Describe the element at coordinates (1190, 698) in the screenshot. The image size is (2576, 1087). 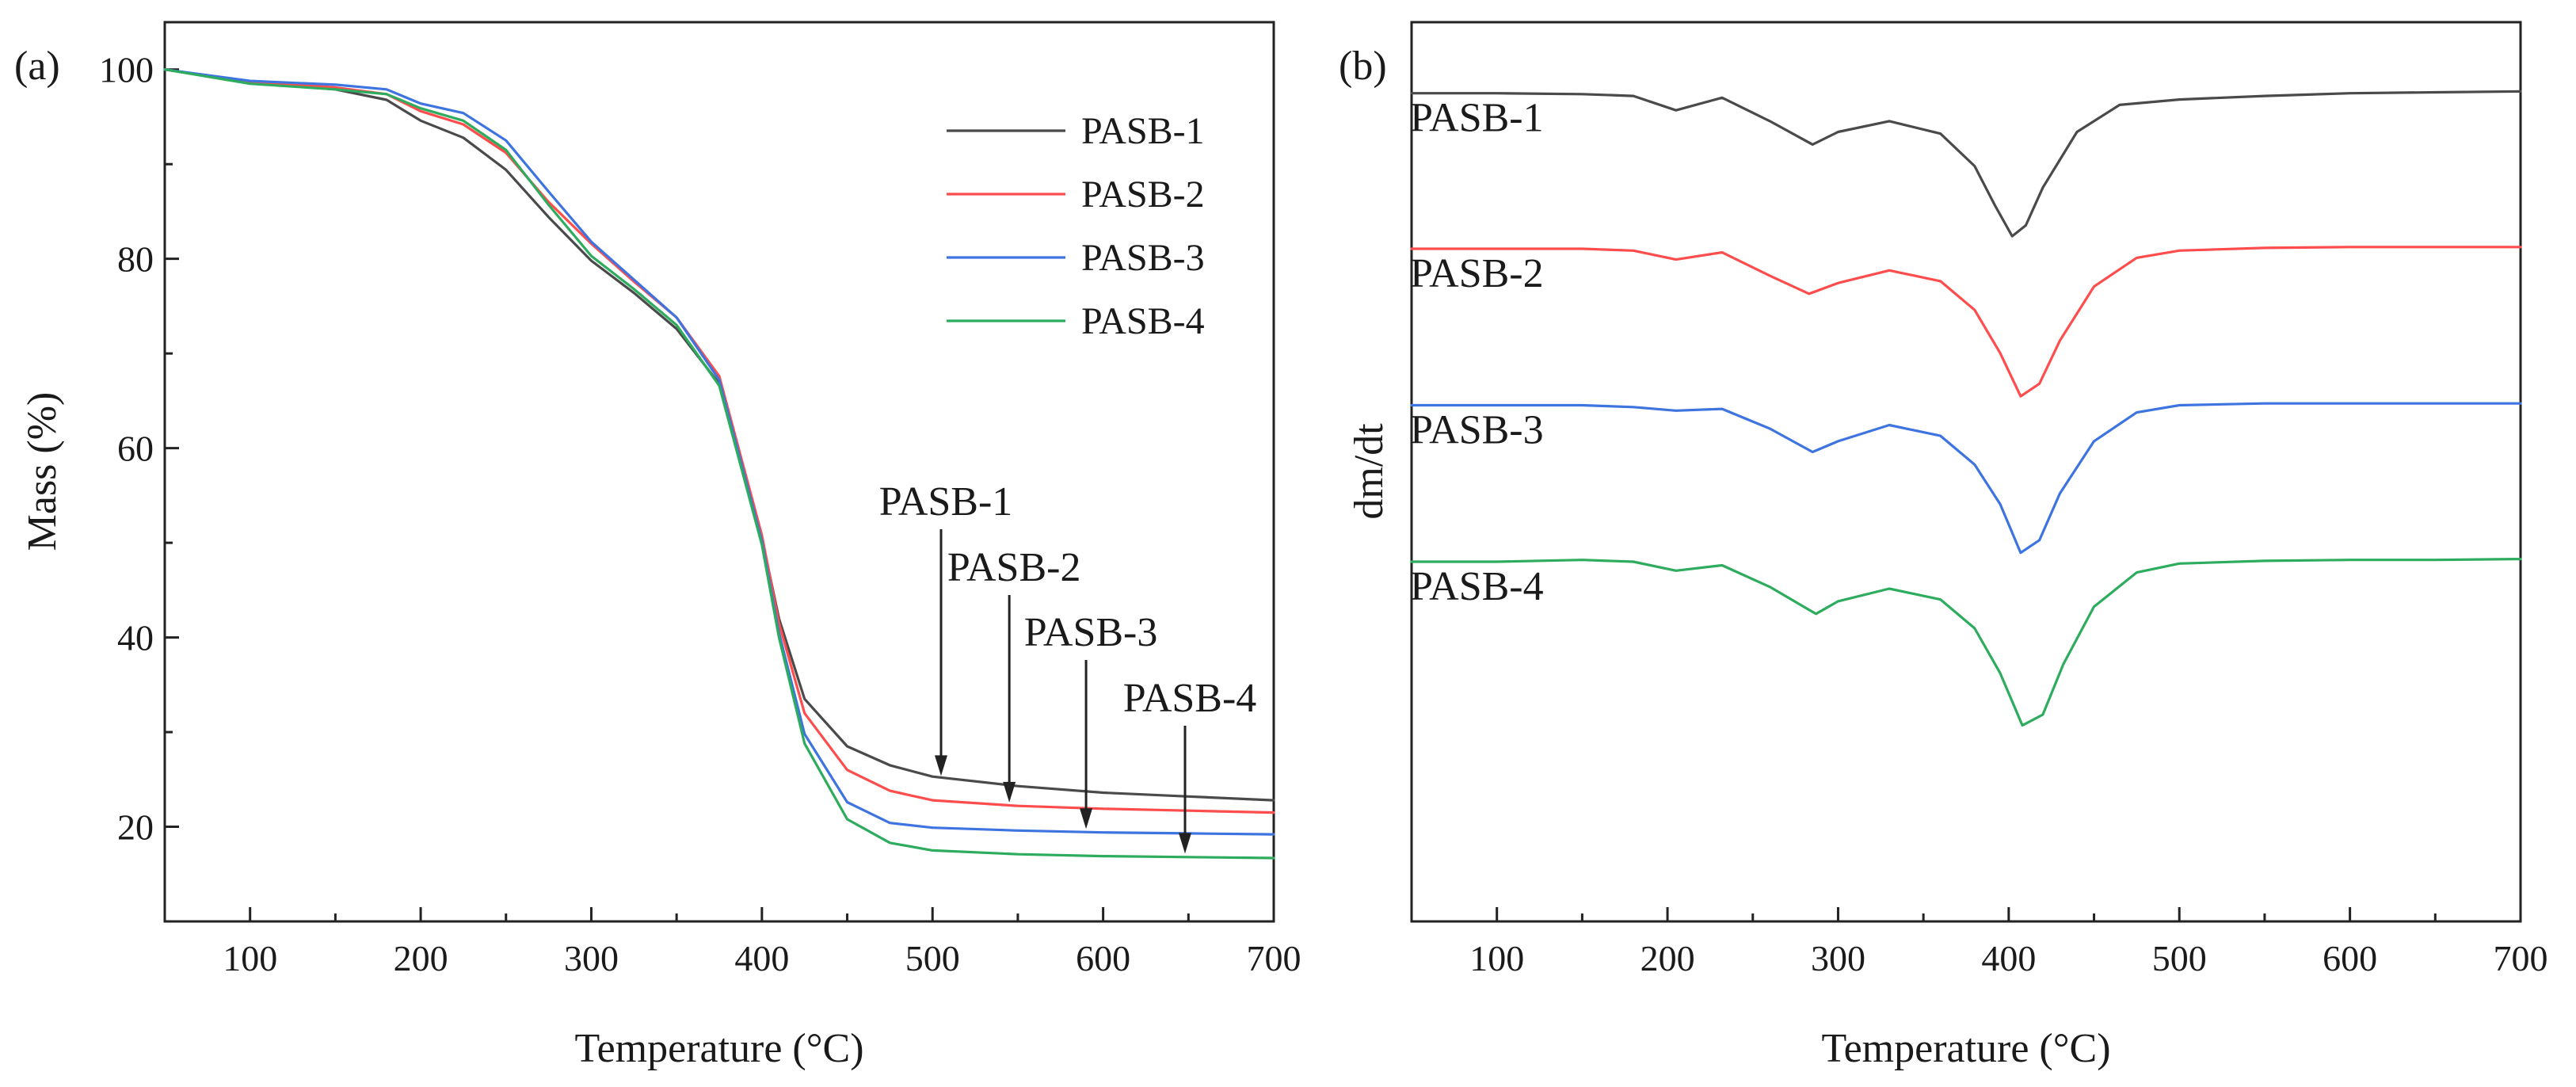
I see `annotation-label-pasb-4: PASB-4` at that location.